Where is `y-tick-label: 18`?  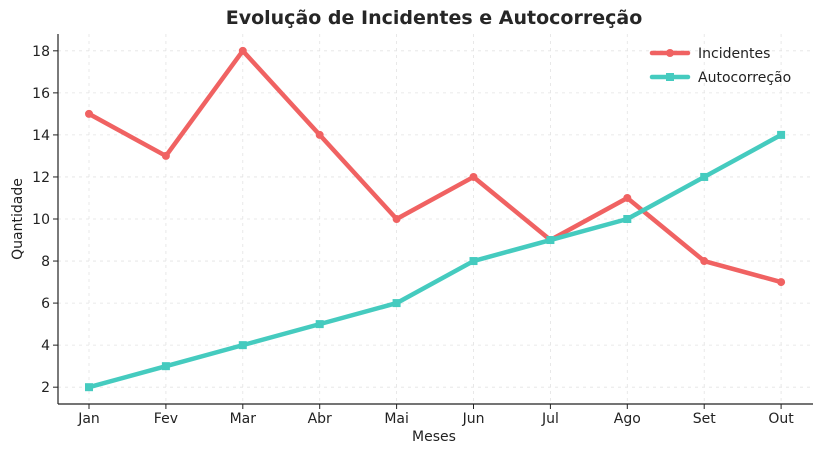 y-tick-label: 18 is located at coordinates (41, 52).